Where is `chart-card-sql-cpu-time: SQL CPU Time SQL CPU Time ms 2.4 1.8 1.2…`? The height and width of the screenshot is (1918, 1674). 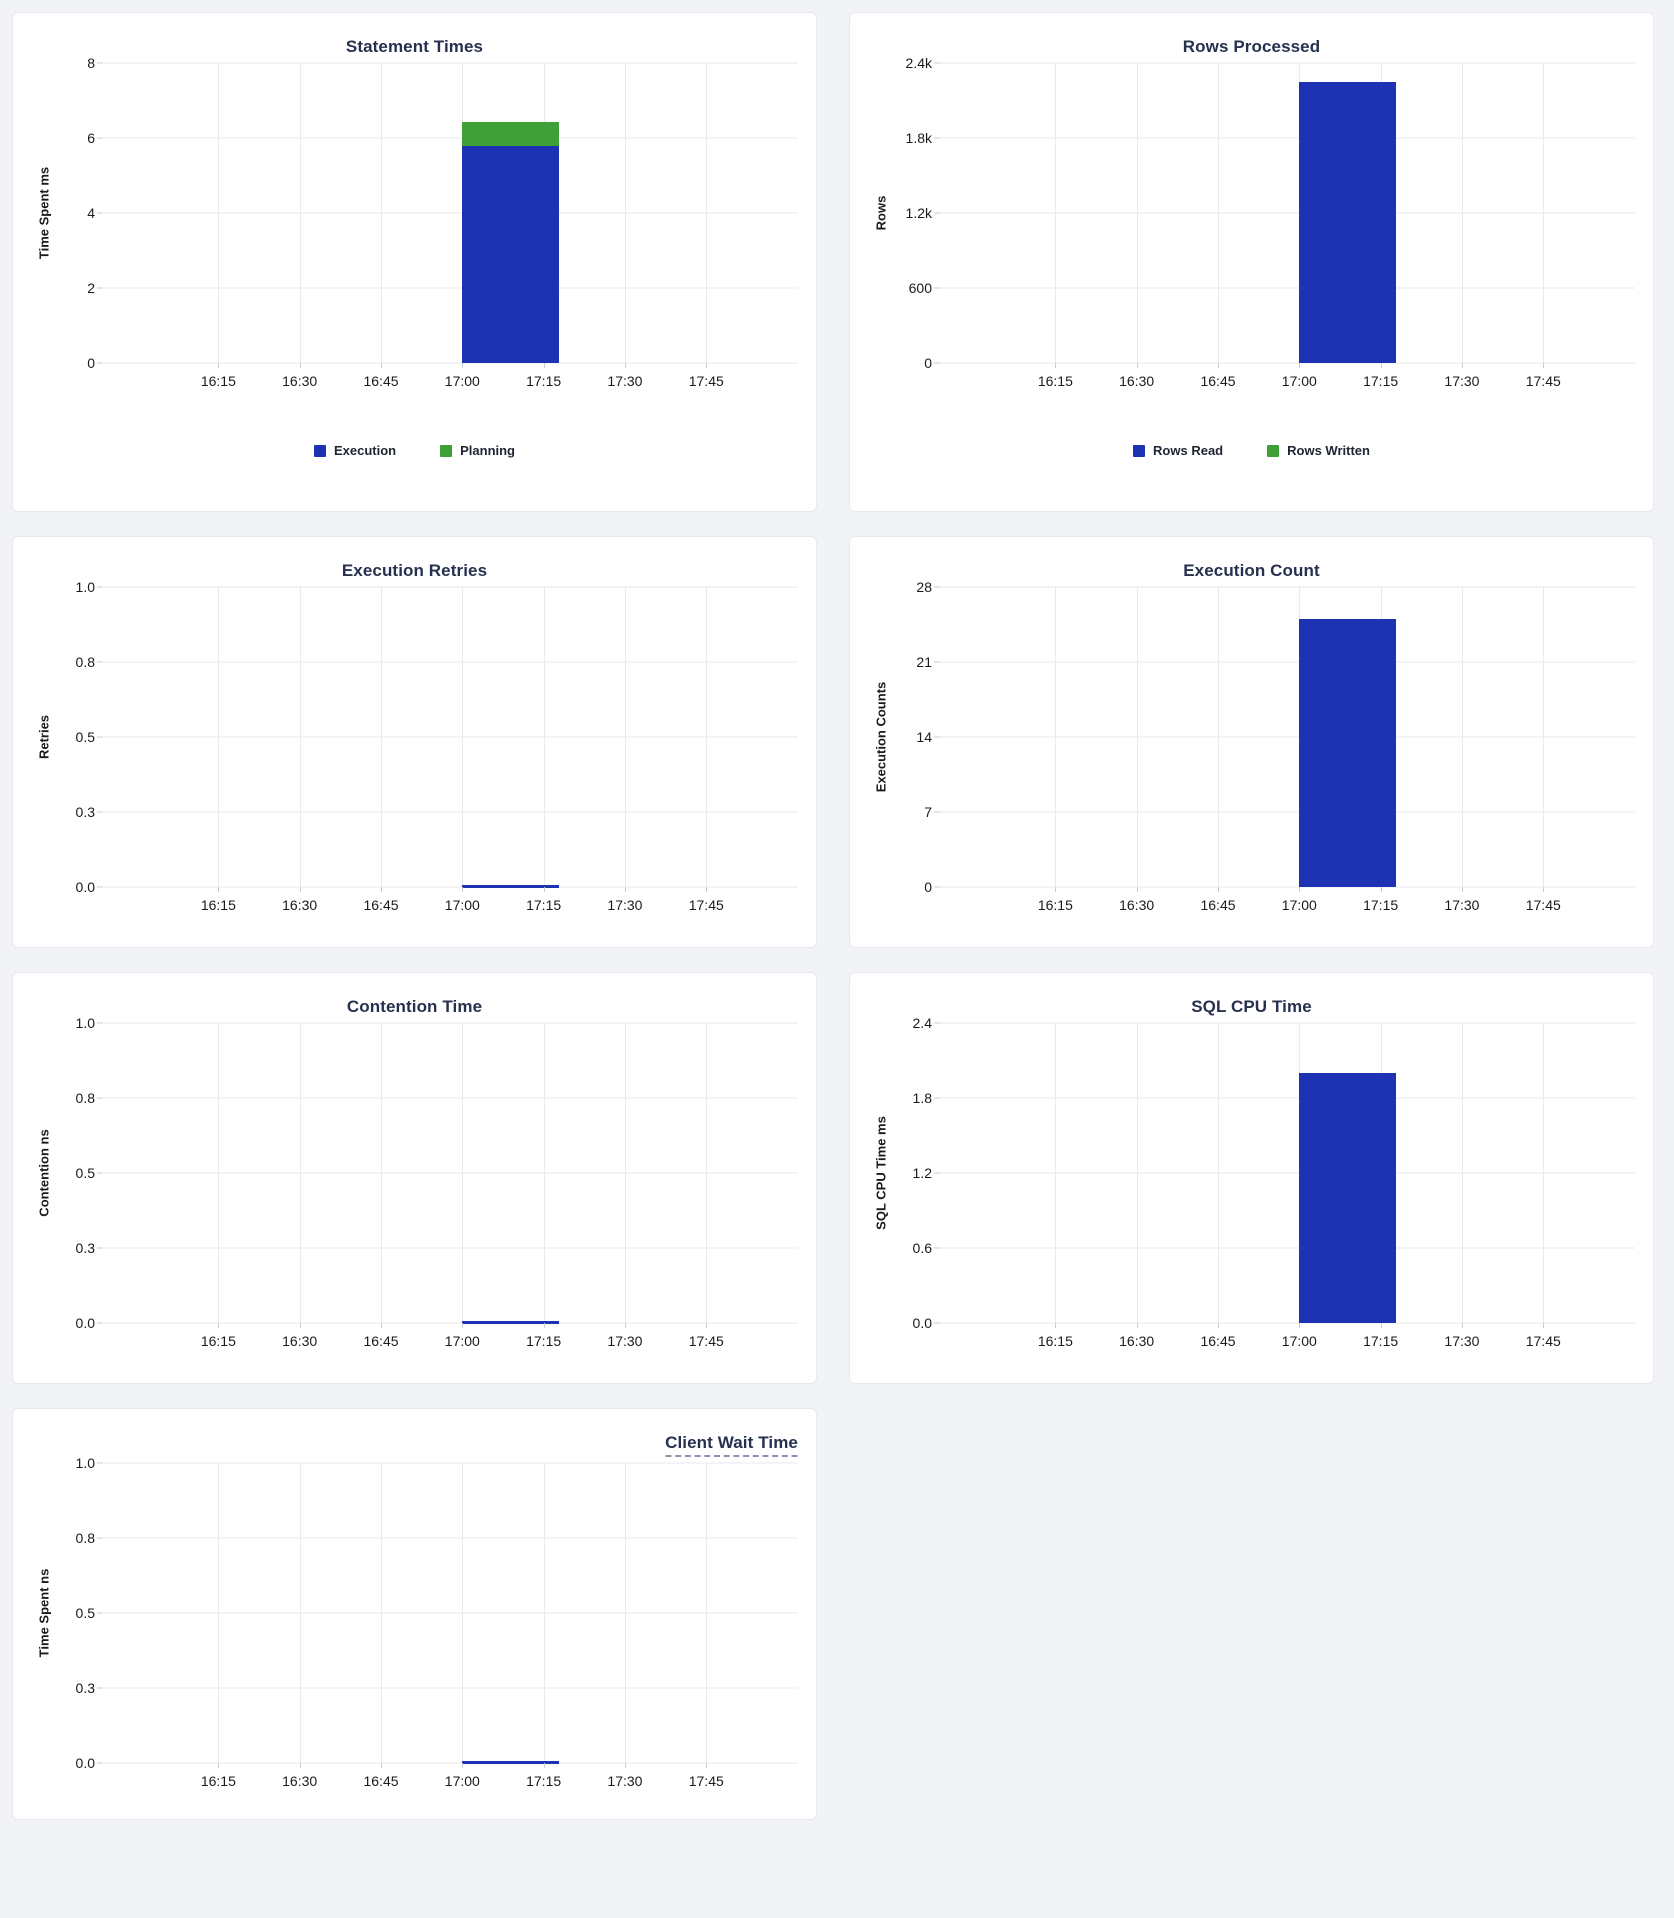
chart-card-sql-cpu-time: SQL CPU Time SQL CPU Time ms 2.4 1.8 1.2… is located at coordinates (1251, 1178).